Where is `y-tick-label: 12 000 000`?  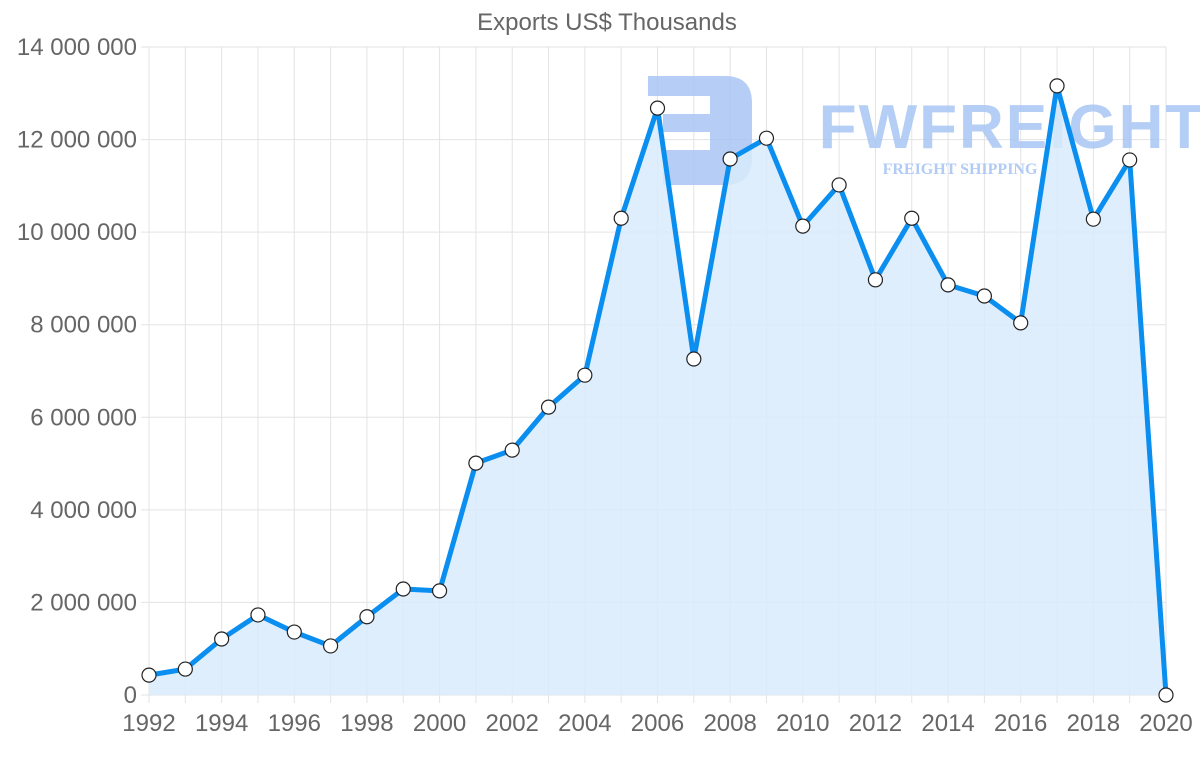
y-tick-label: 12 000 000 is located at coordinates (77, 140).